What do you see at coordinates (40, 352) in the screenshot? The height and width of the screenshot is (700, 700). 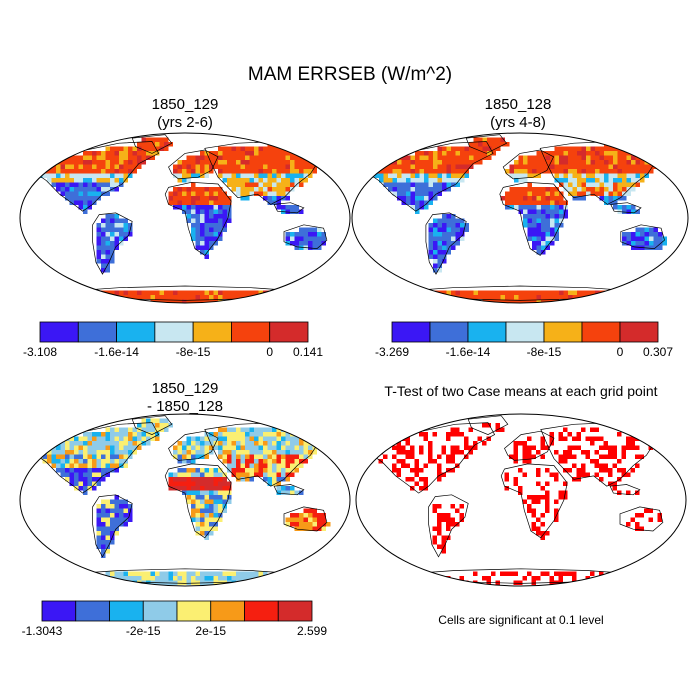 I see `colorbar-label: -3.108` at bounding box center [40, 352].